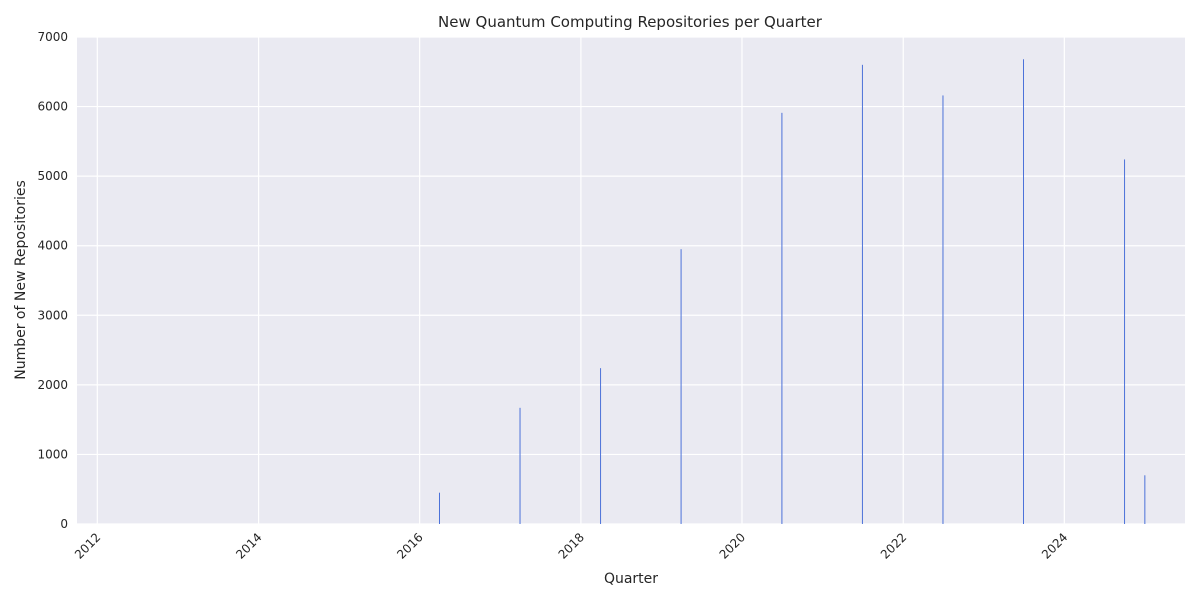 The image size is (1200, 600). What do you see at coordinates (64, 524) in the screenshot?
I see `y-tick-label: 0` at bounding box center [64, 524].